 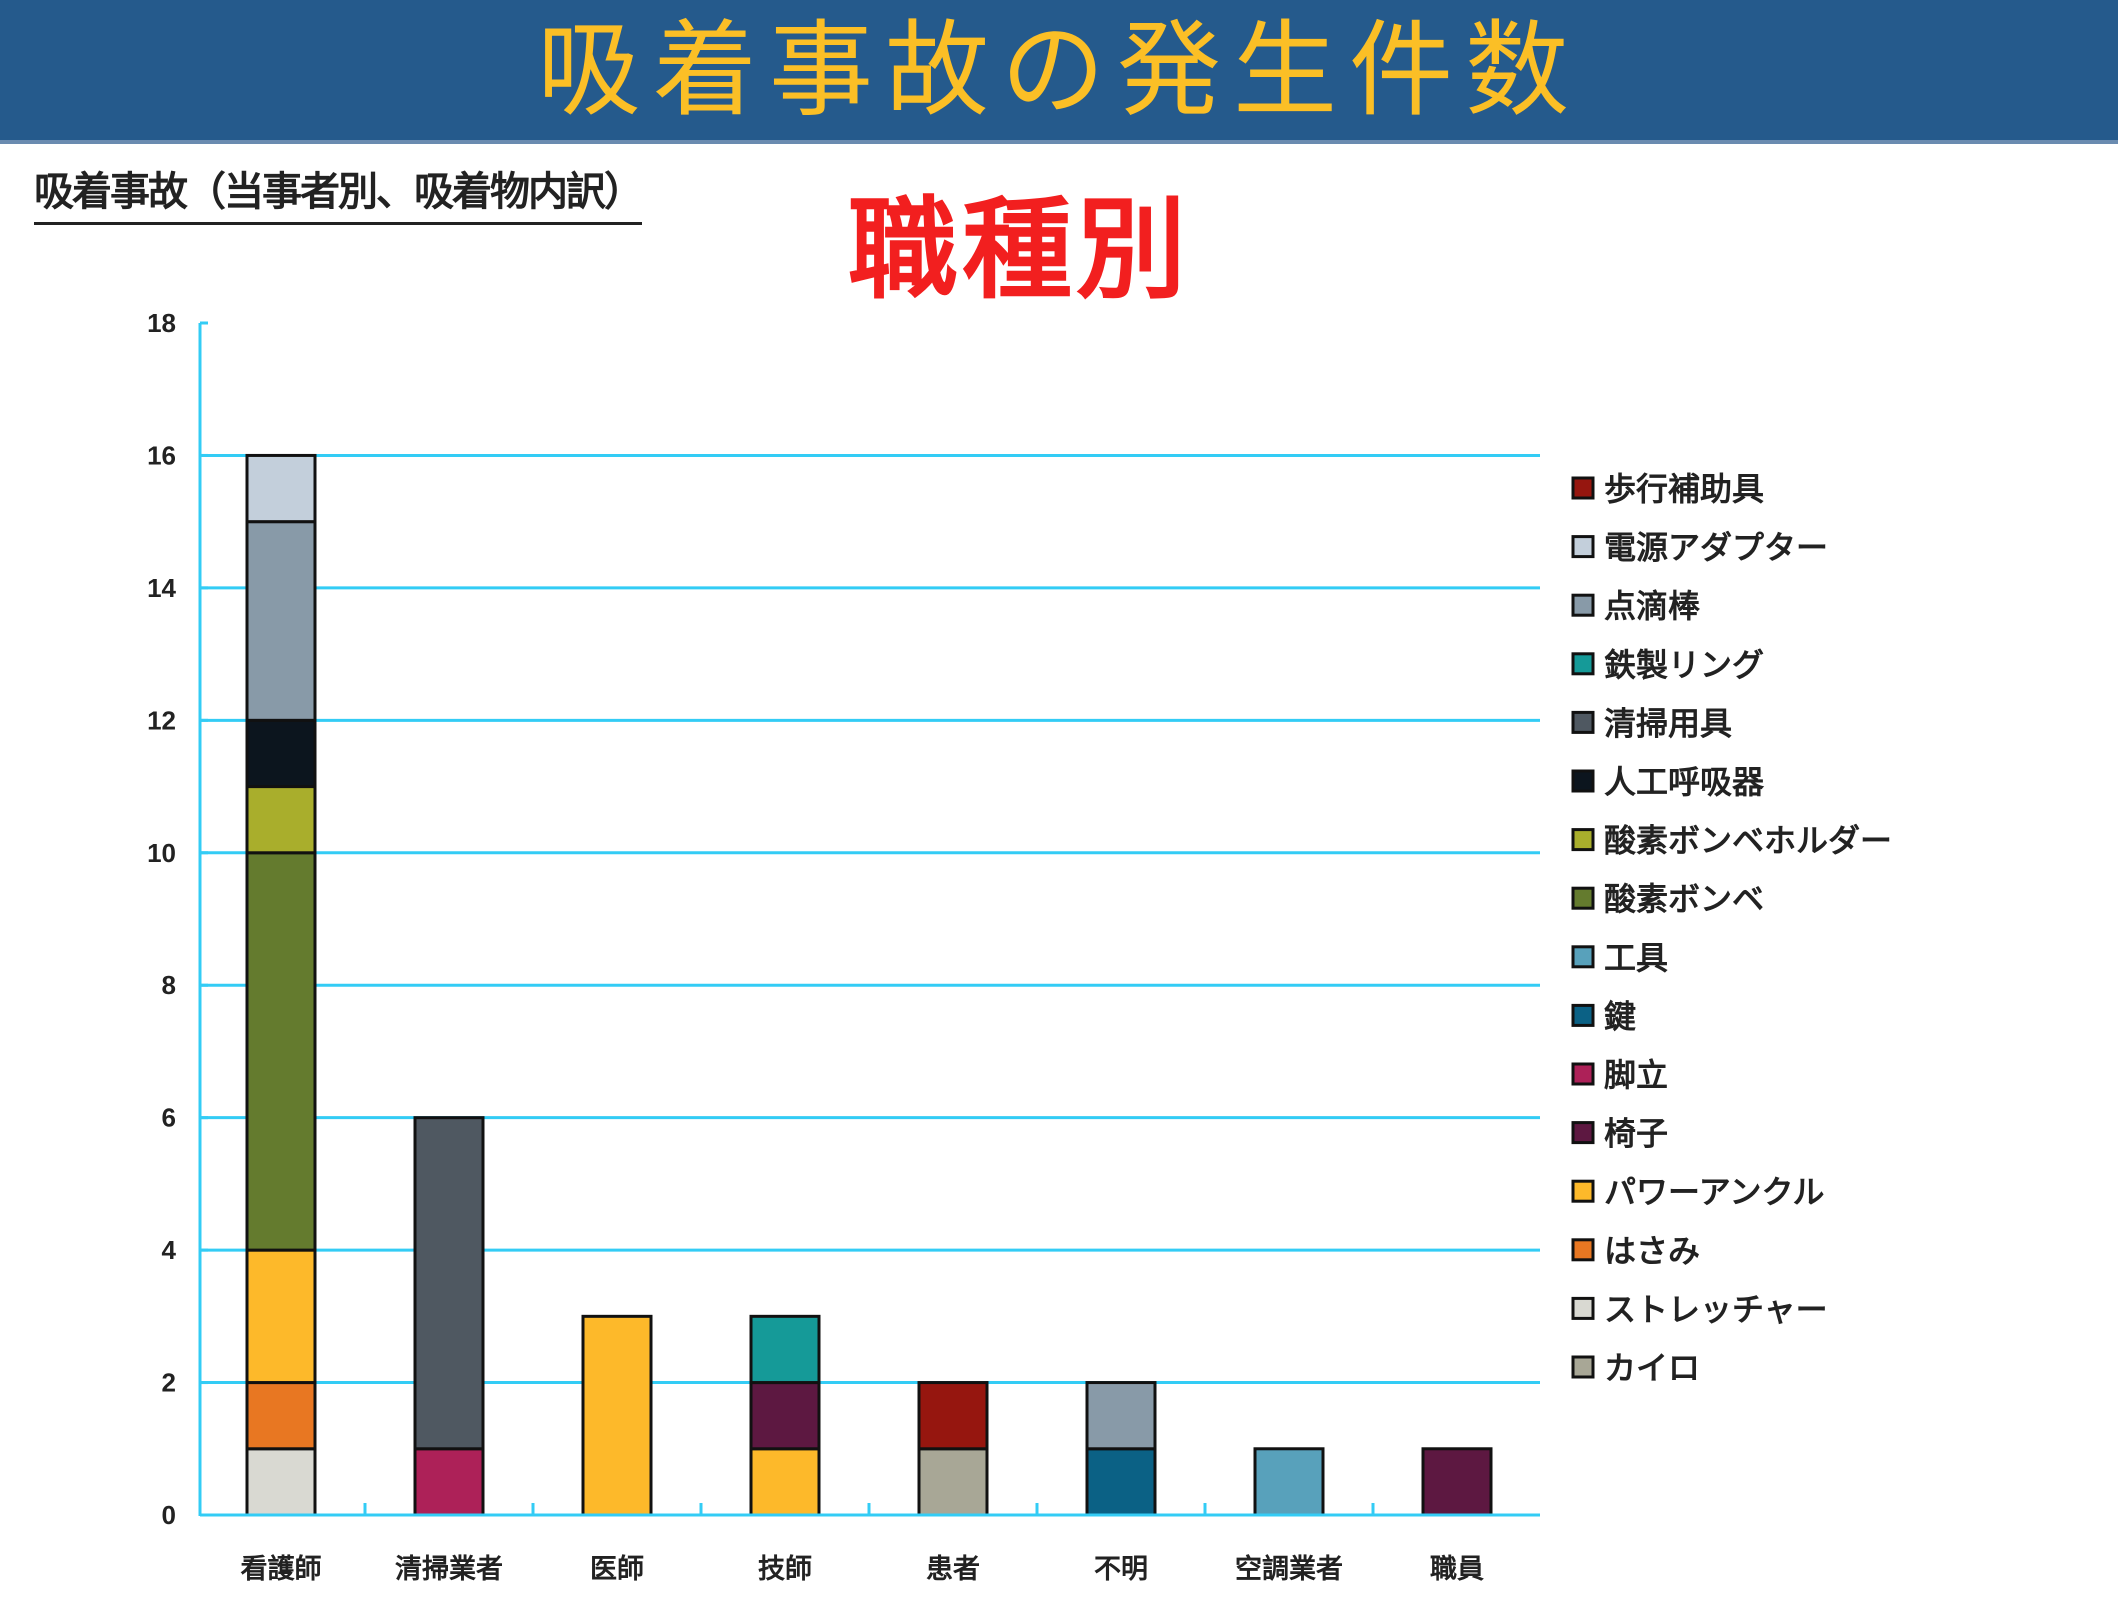 What do you see at coordinates (1652, 1368) in the screenshot?
I see `legend-label: カイロ` at bounding box center [1652, 1368].